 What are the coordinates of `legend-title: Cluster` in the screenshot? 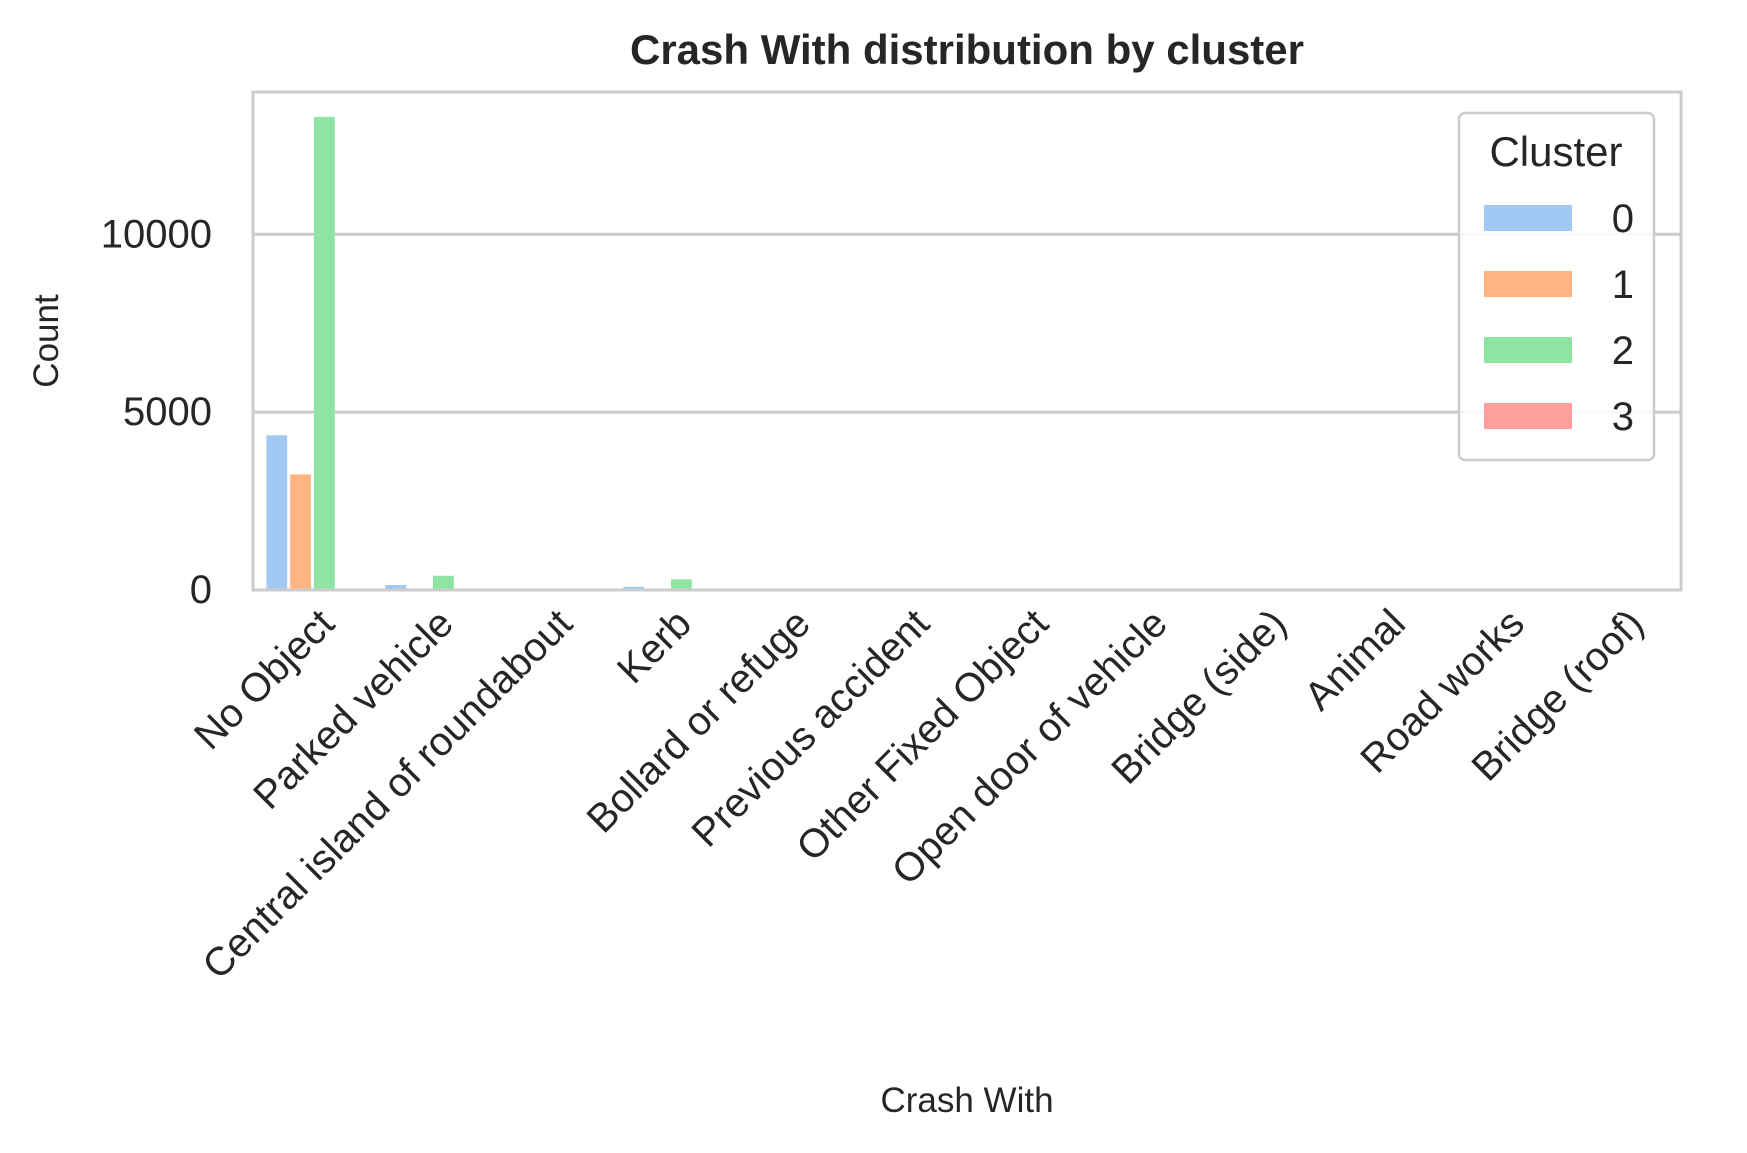 It's located at (1555, 151).